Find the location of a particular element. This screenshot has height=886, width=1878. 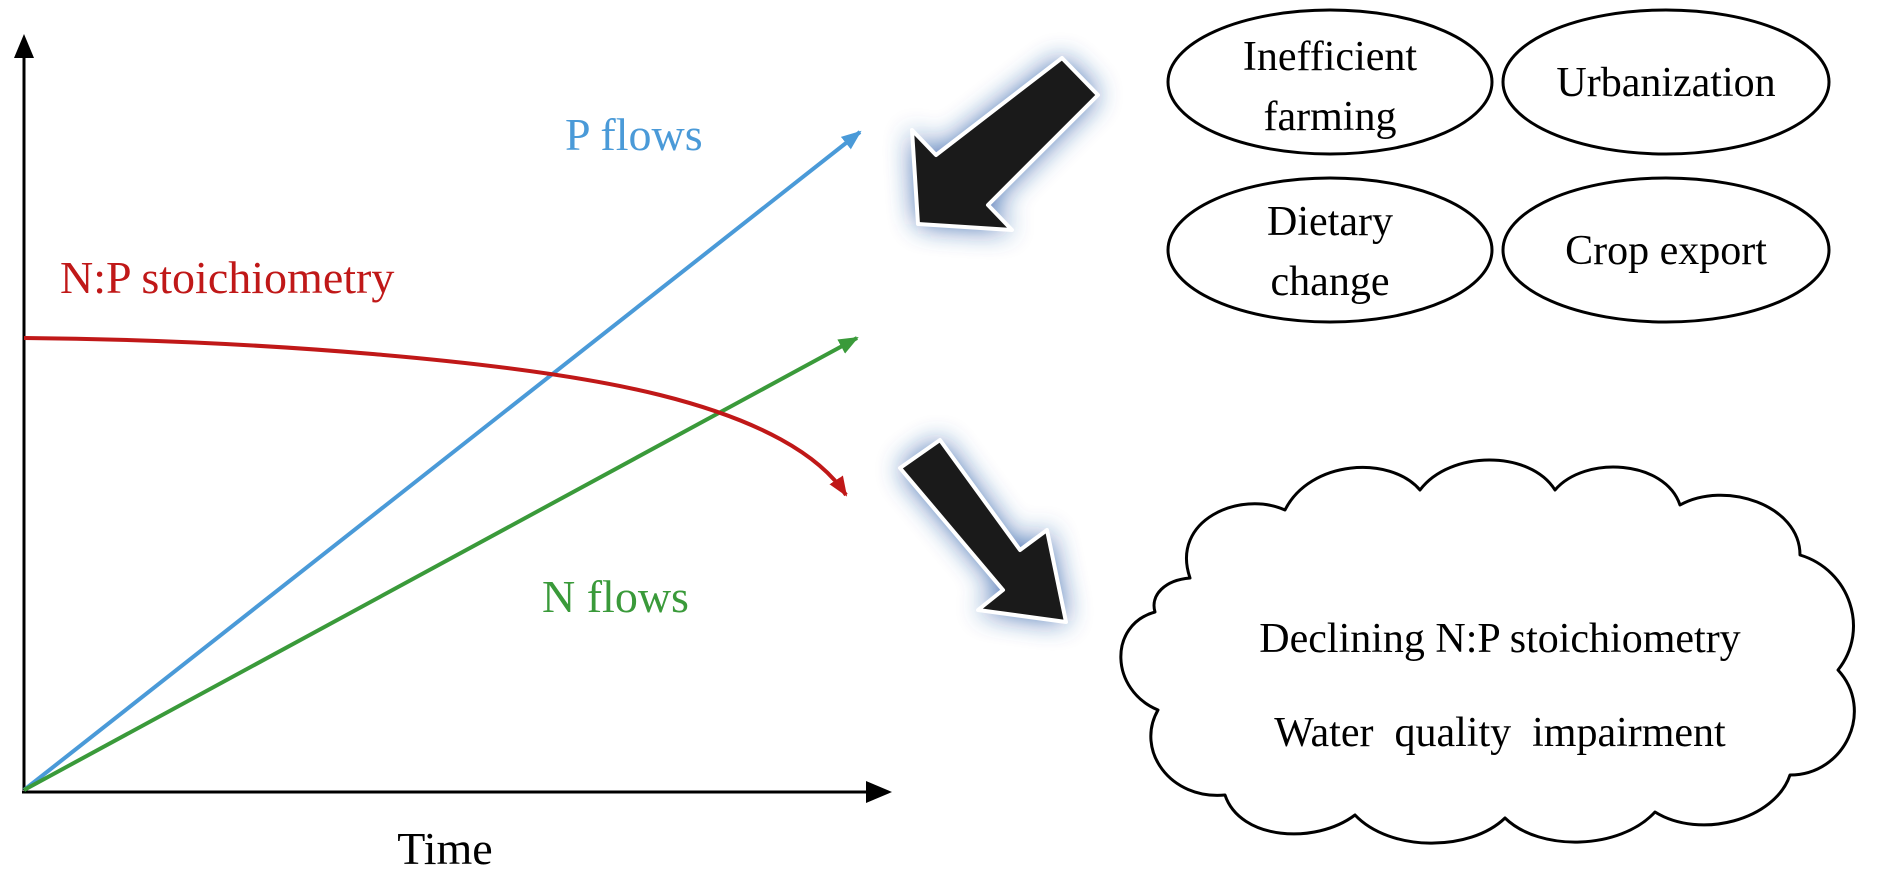

arrow-down-right-icon is located at coordinates (983, 531).